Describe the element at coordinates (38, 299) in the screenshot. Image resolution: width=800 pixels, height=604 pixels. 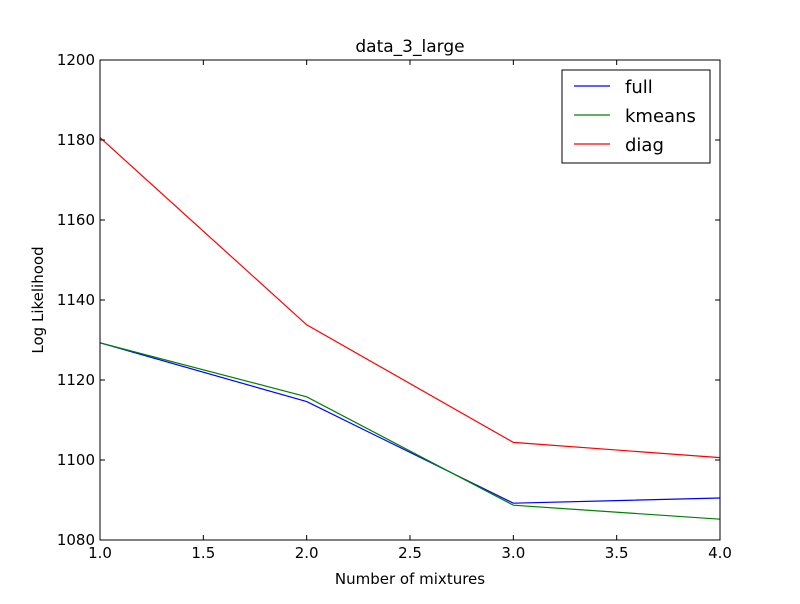
I see `y-axis-label: Log Likelihood` at that location.